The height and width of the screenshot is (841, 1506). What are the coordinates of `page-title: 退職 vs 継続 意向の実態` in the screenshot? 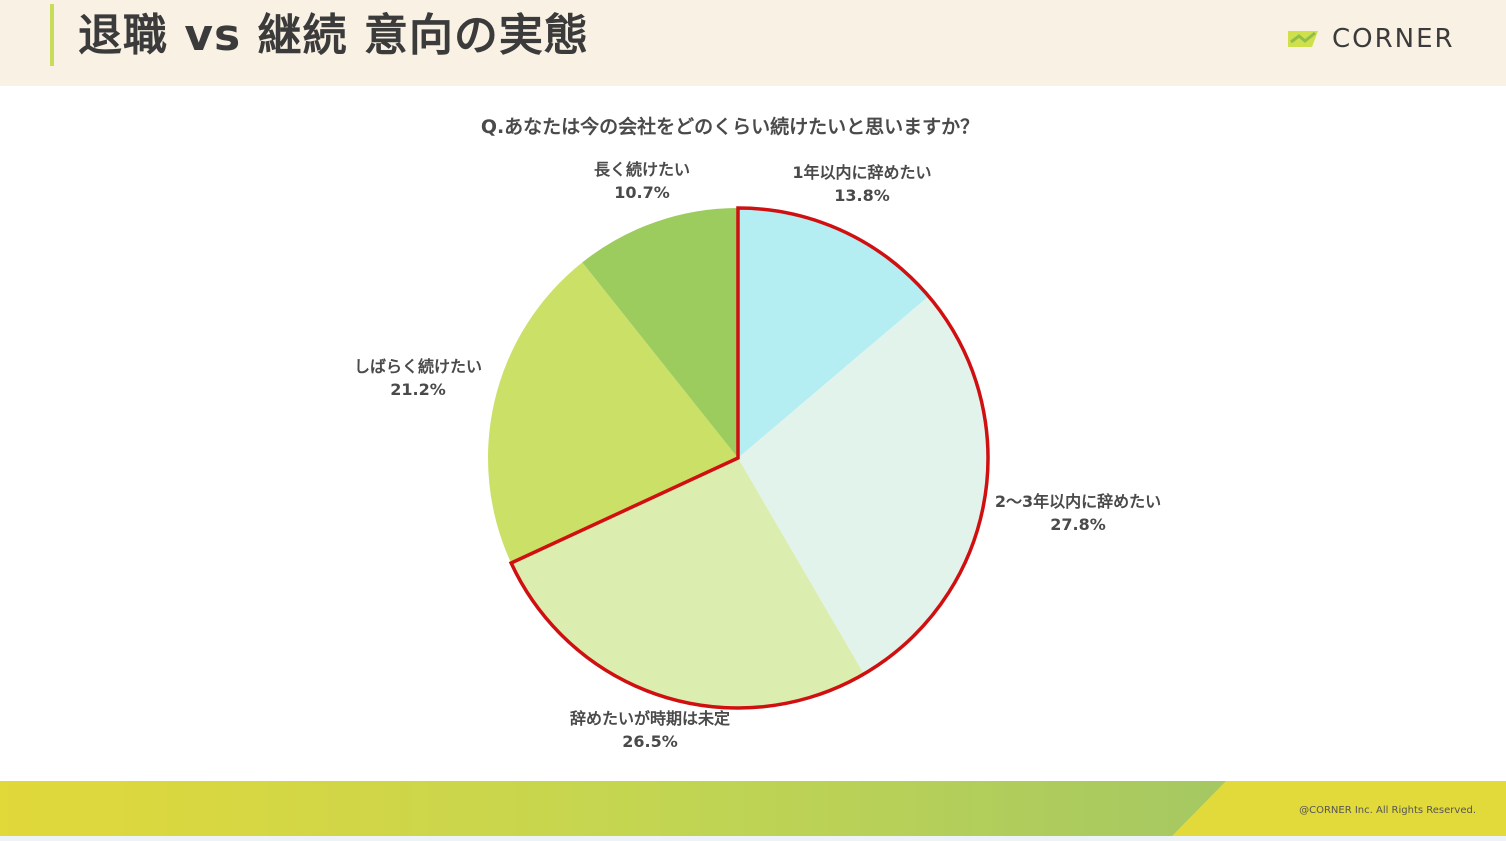 It's located at (333, 35).